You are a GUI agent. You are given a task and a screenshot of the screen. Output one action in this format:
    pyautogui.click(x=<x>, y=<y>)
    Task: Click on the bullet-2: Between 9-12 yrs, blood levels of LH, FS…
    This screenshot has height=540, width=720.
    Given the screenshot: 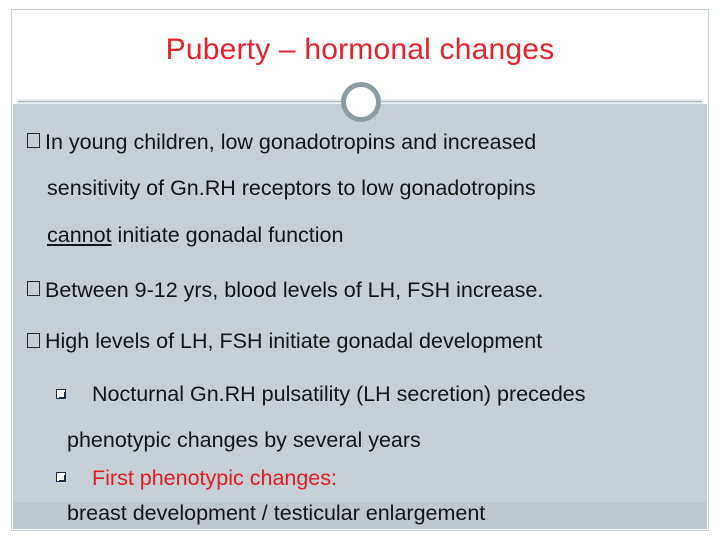 What is the action you would take?
    pyautogui.click(x=294, y=290)
    